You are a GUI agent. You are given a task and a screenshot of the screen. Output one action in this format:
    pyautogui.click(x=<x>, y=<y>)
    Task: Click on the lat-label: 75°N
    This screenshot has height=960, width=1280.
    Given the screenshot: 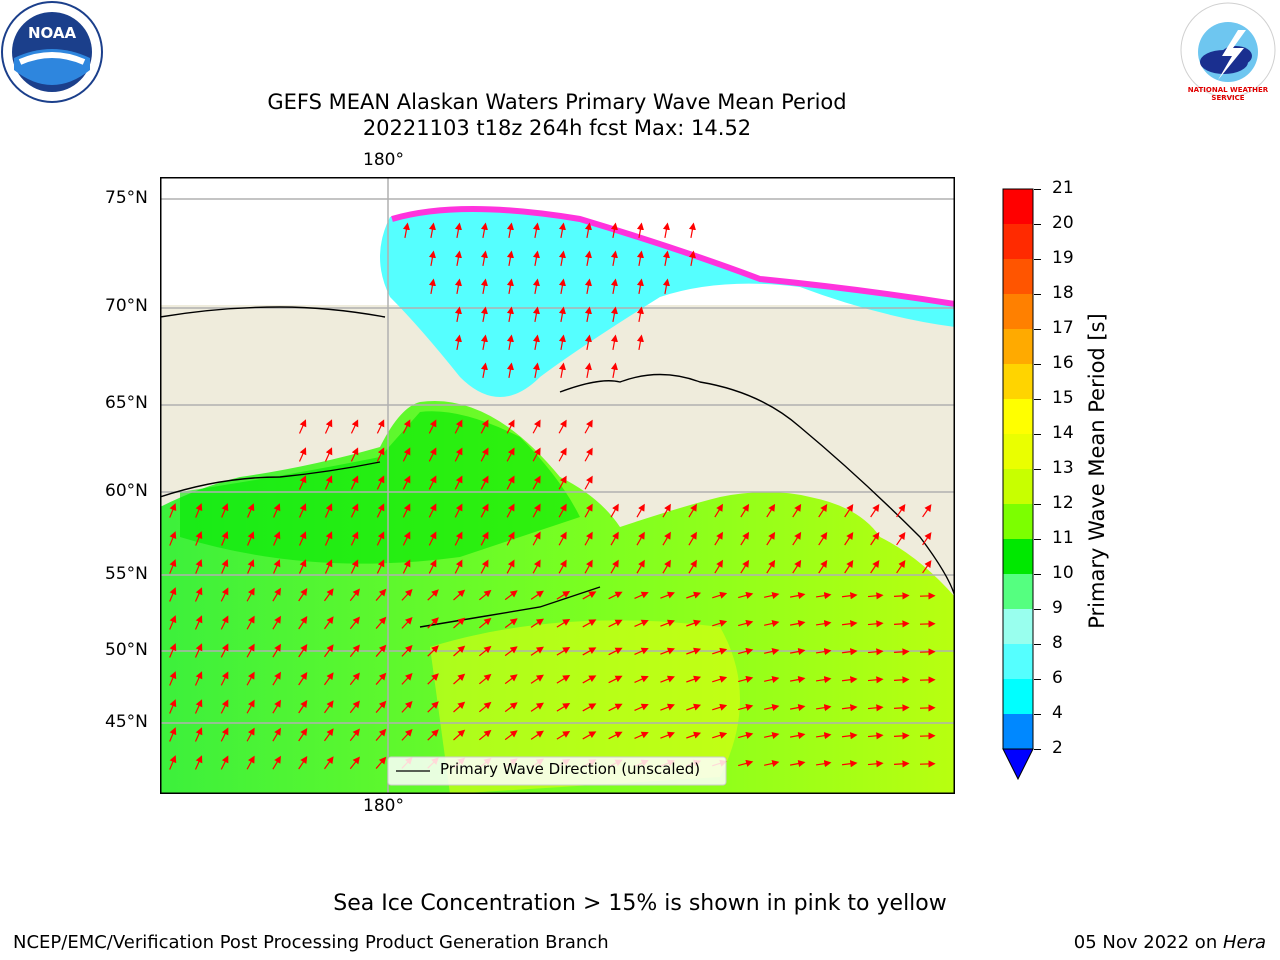 What is the action you would take?
    pyautogui.click(x=126, y=198)
    